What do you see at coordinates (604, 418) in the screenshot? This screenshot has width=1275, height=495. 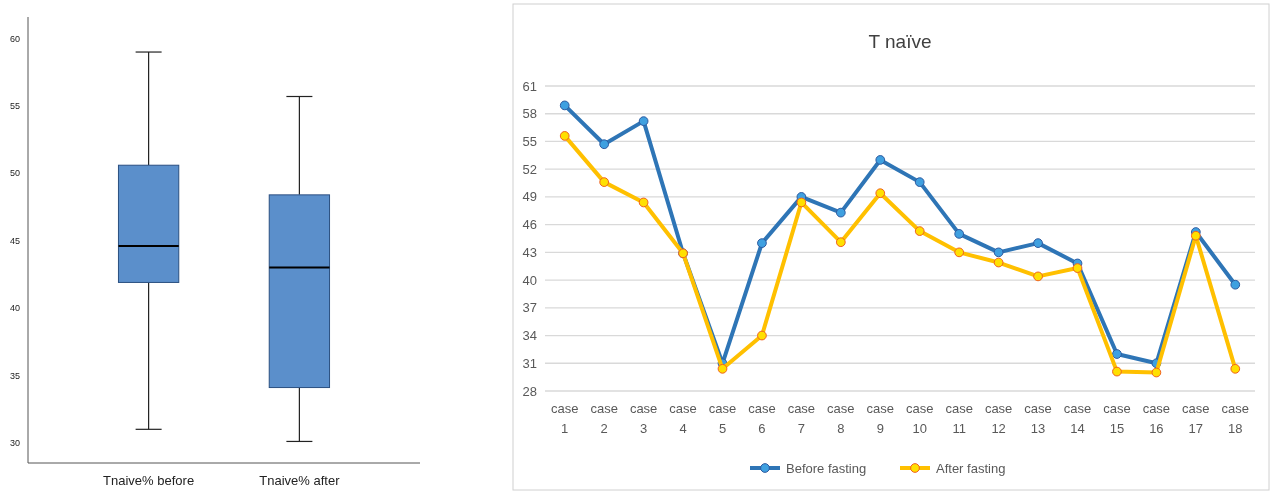 I see `x-tick-label: case 2` at bounding box center [604, 418].